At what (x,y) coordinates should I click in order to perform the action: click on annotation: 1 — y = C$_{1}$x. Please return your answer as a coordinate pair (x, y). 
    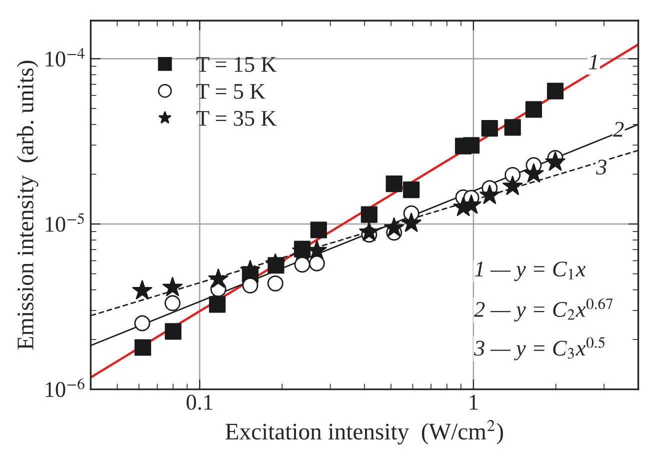
    Looking at the image, I should click on (530, 272).